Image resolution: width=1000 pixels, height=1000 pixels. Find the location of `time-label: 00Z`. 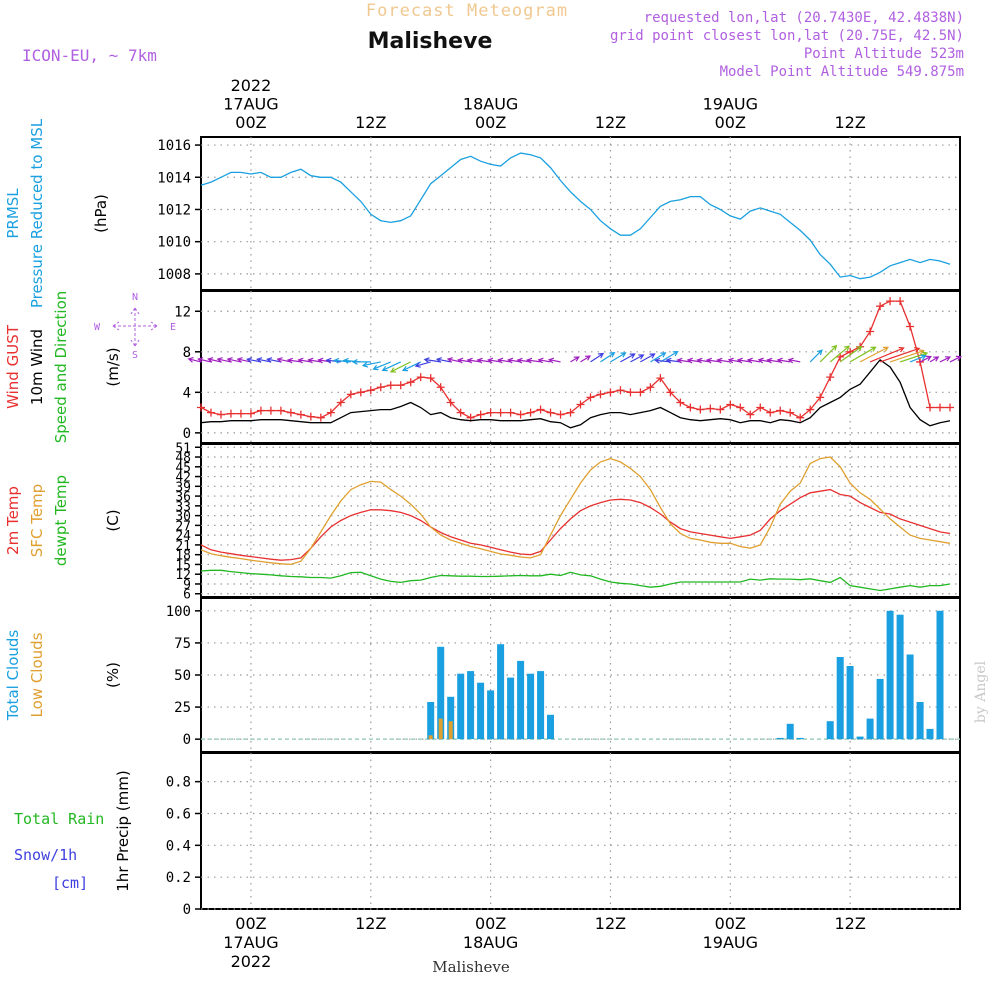

time-label: 00Z is located at coordinates (730, 122).